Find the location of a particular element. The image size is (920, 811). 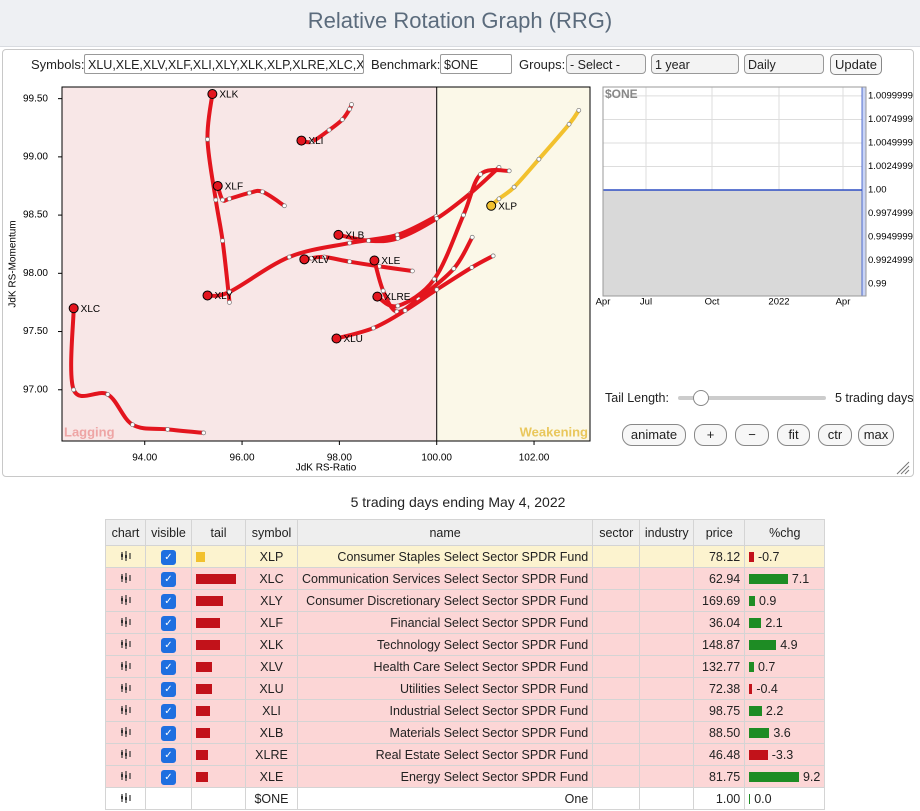

chg-cell: 3.6 is located at coordinates (785, 732).